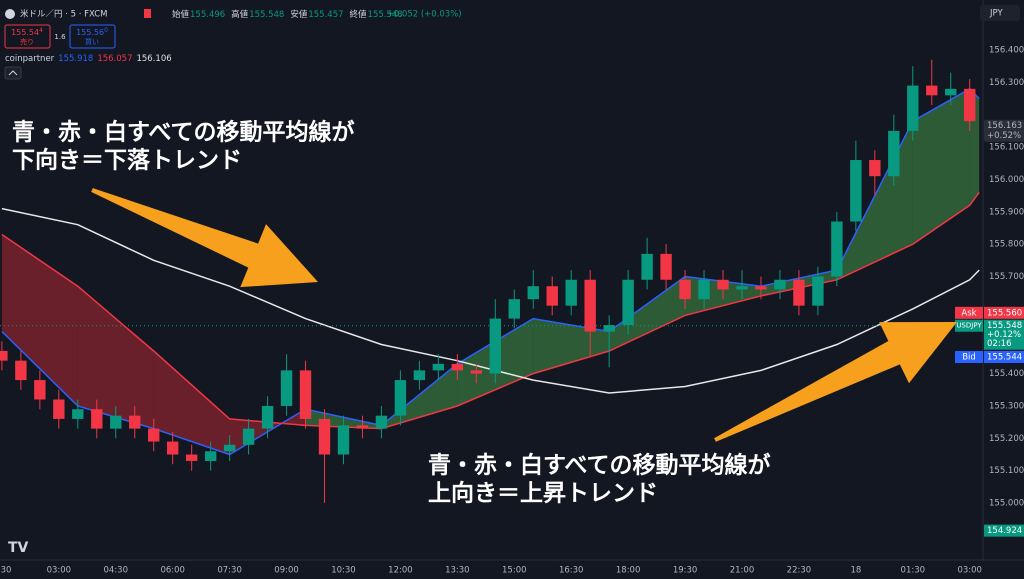  I want to click on annotation-text: 下向き＝下落トレンド, so click(127, 160).